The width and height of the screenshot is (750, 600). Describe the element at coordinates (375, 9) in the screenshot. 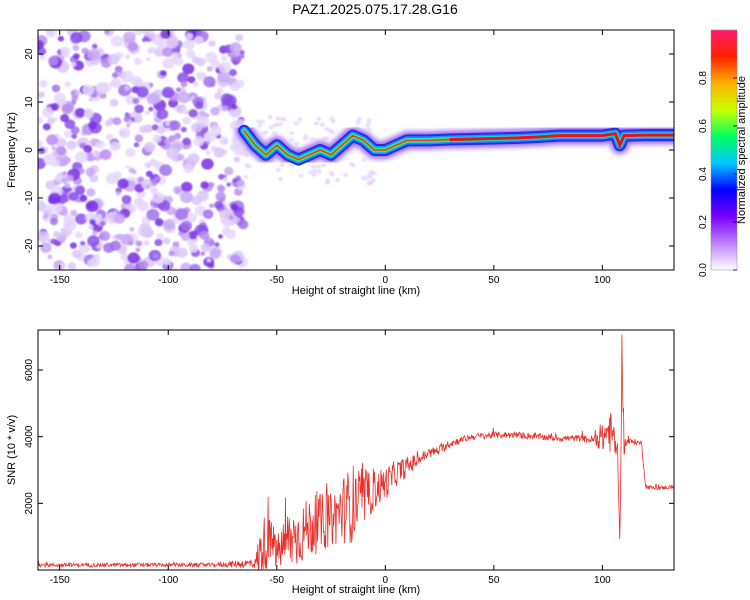

I see `chart-title: PAZ1.2025.075.17.28.G16` at that location.